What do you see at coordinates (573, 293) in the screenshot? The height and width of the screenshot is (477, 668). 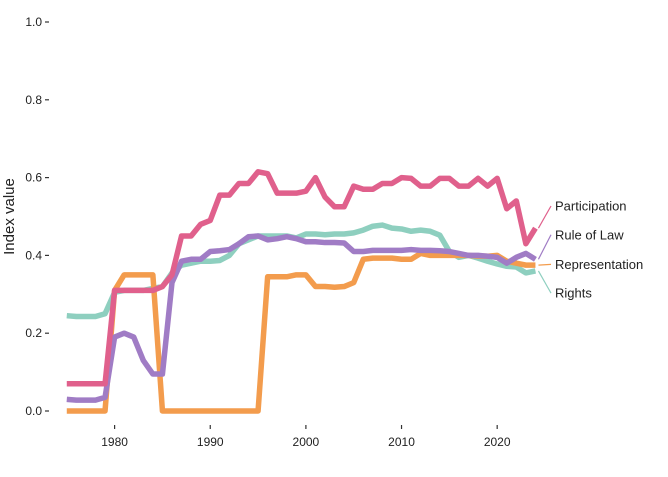 I see `series-label-rights: Rights` at bounding box center [573, 293].